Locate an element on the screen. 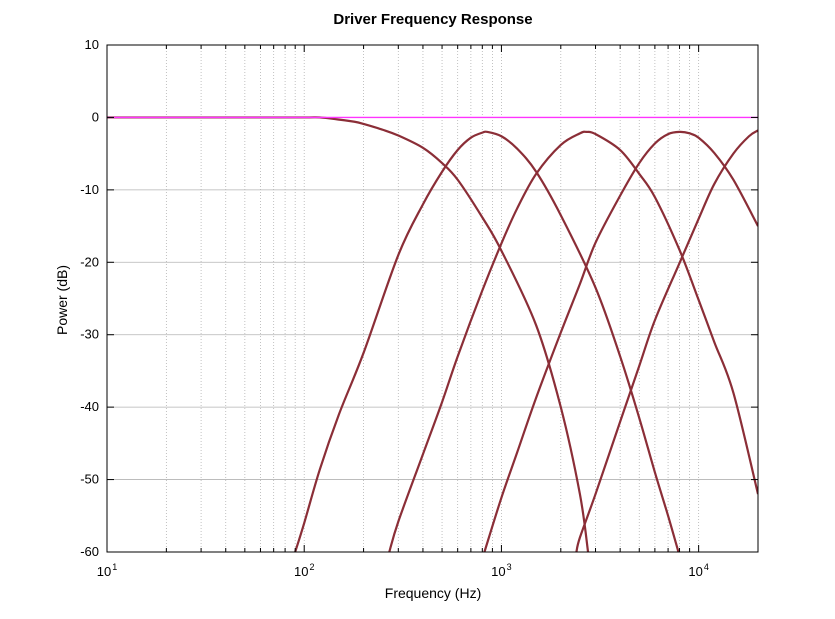 Image resolution: width=835 pixels, height=619 pixels. y-tick-label: 0 is located at coordinates (95, 116).